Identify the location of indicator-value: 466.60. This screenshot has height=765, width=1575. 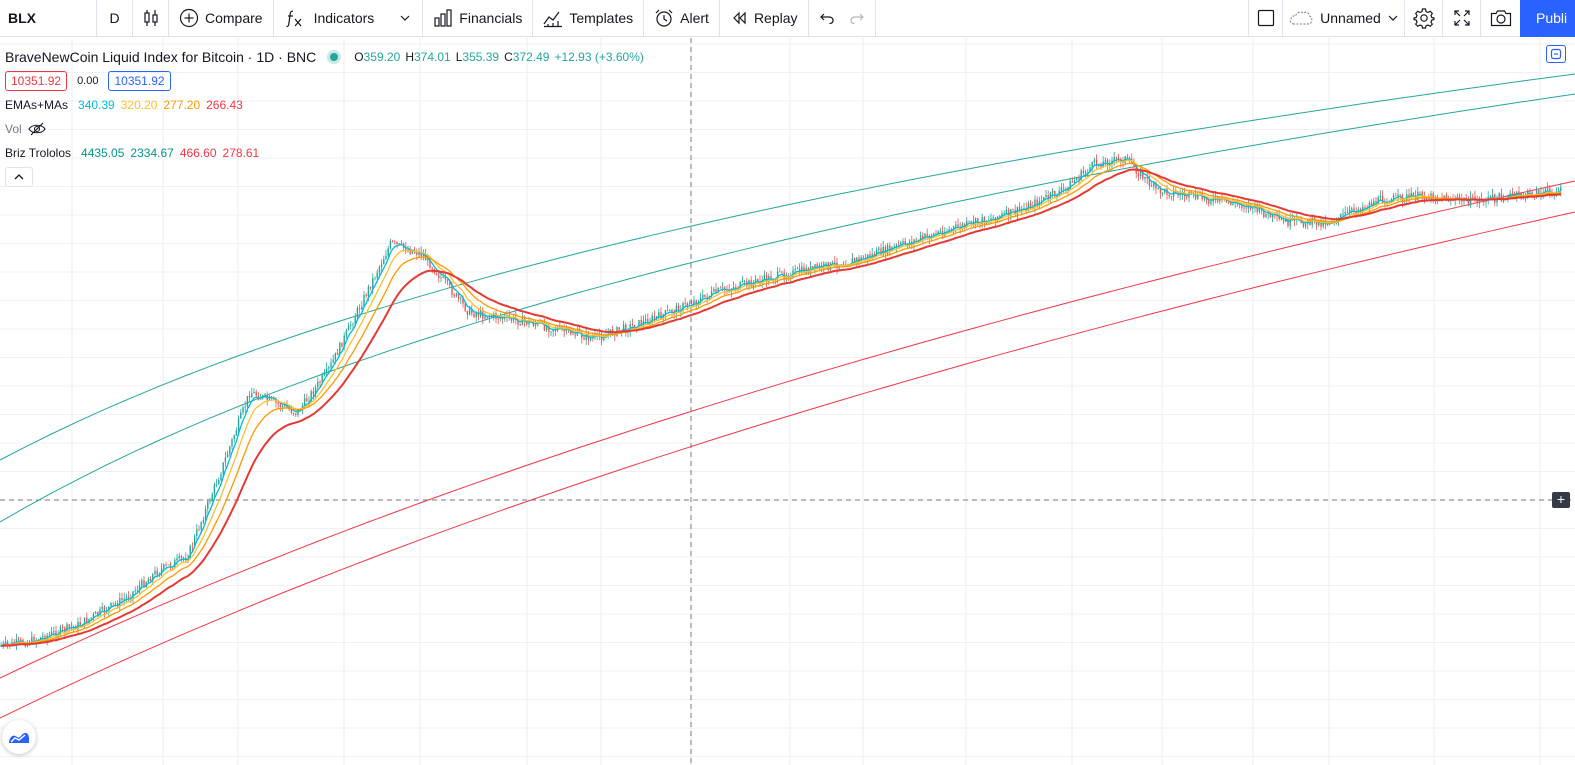
(198, 153).